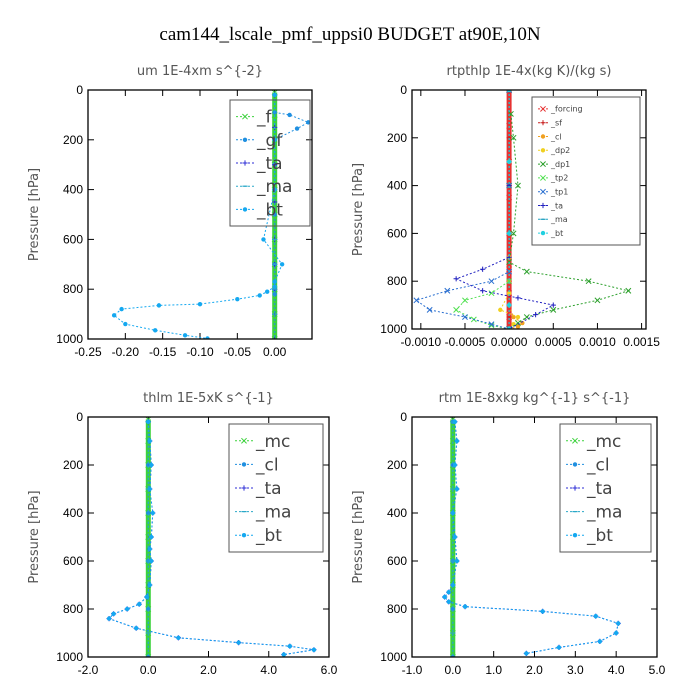 Image resolution: width=700 pixels, height=700 pixels. What do you see at coordinates (559, 178) in the screenshot?
I see `legend-label: _tp2` at bounding box center [559, 178].